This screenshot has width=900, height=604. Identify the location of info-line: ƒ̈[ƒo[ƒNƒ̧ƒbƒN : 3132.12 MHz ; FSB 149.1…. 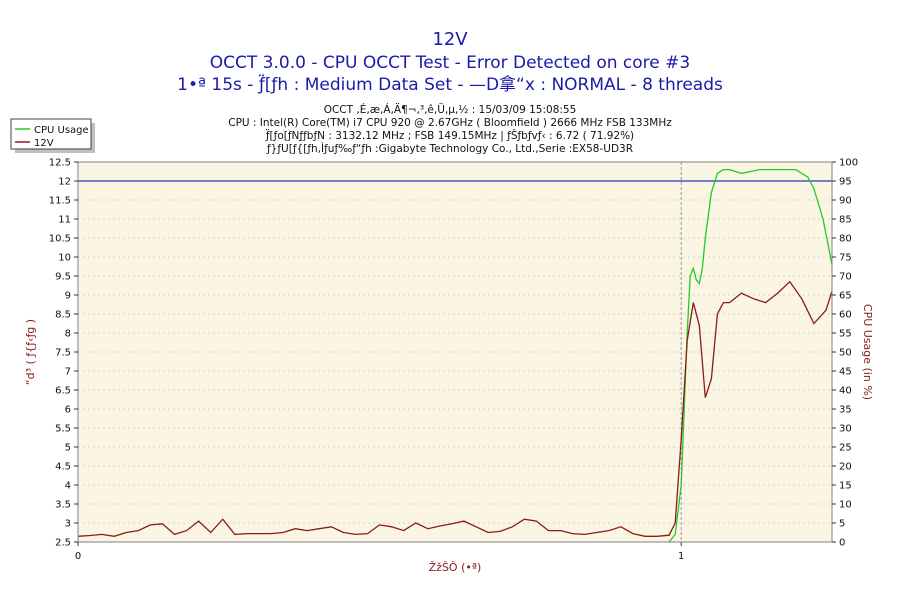
(449, 135).